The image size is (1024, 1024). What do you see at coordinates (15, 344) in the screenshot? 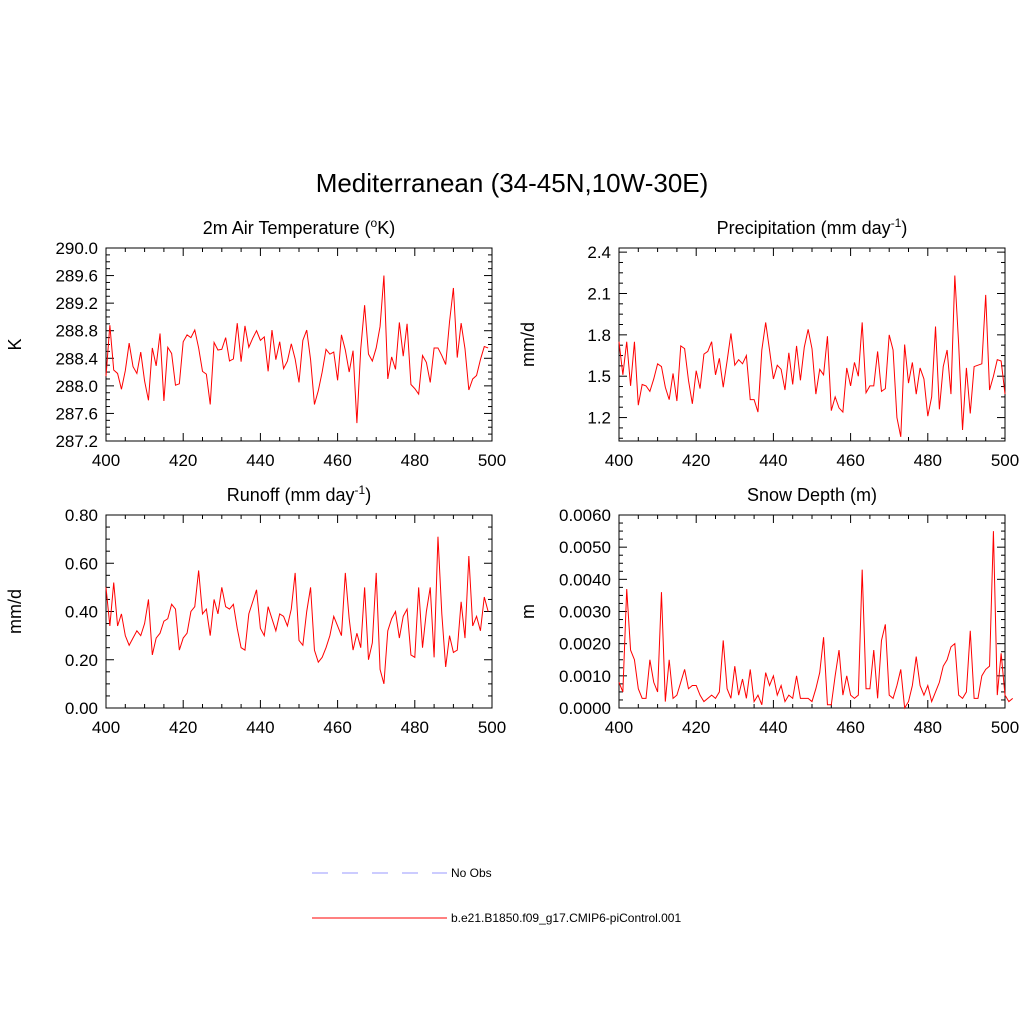
I see `y-axis-label: K` at bounding box center [15, 344].